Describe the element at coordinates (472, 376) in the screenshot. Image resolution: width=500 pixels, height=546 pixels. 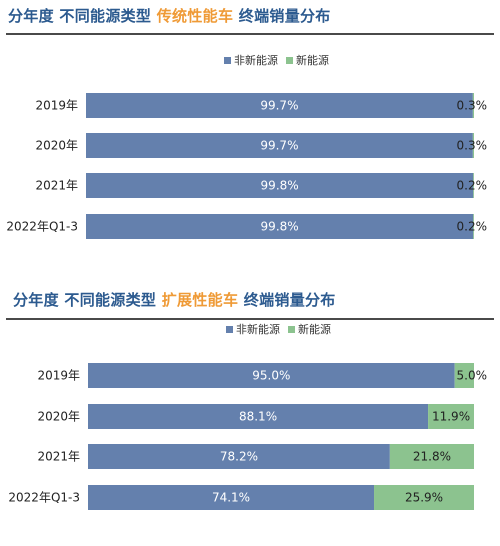
I see `data-label: 5.0%` at that location.